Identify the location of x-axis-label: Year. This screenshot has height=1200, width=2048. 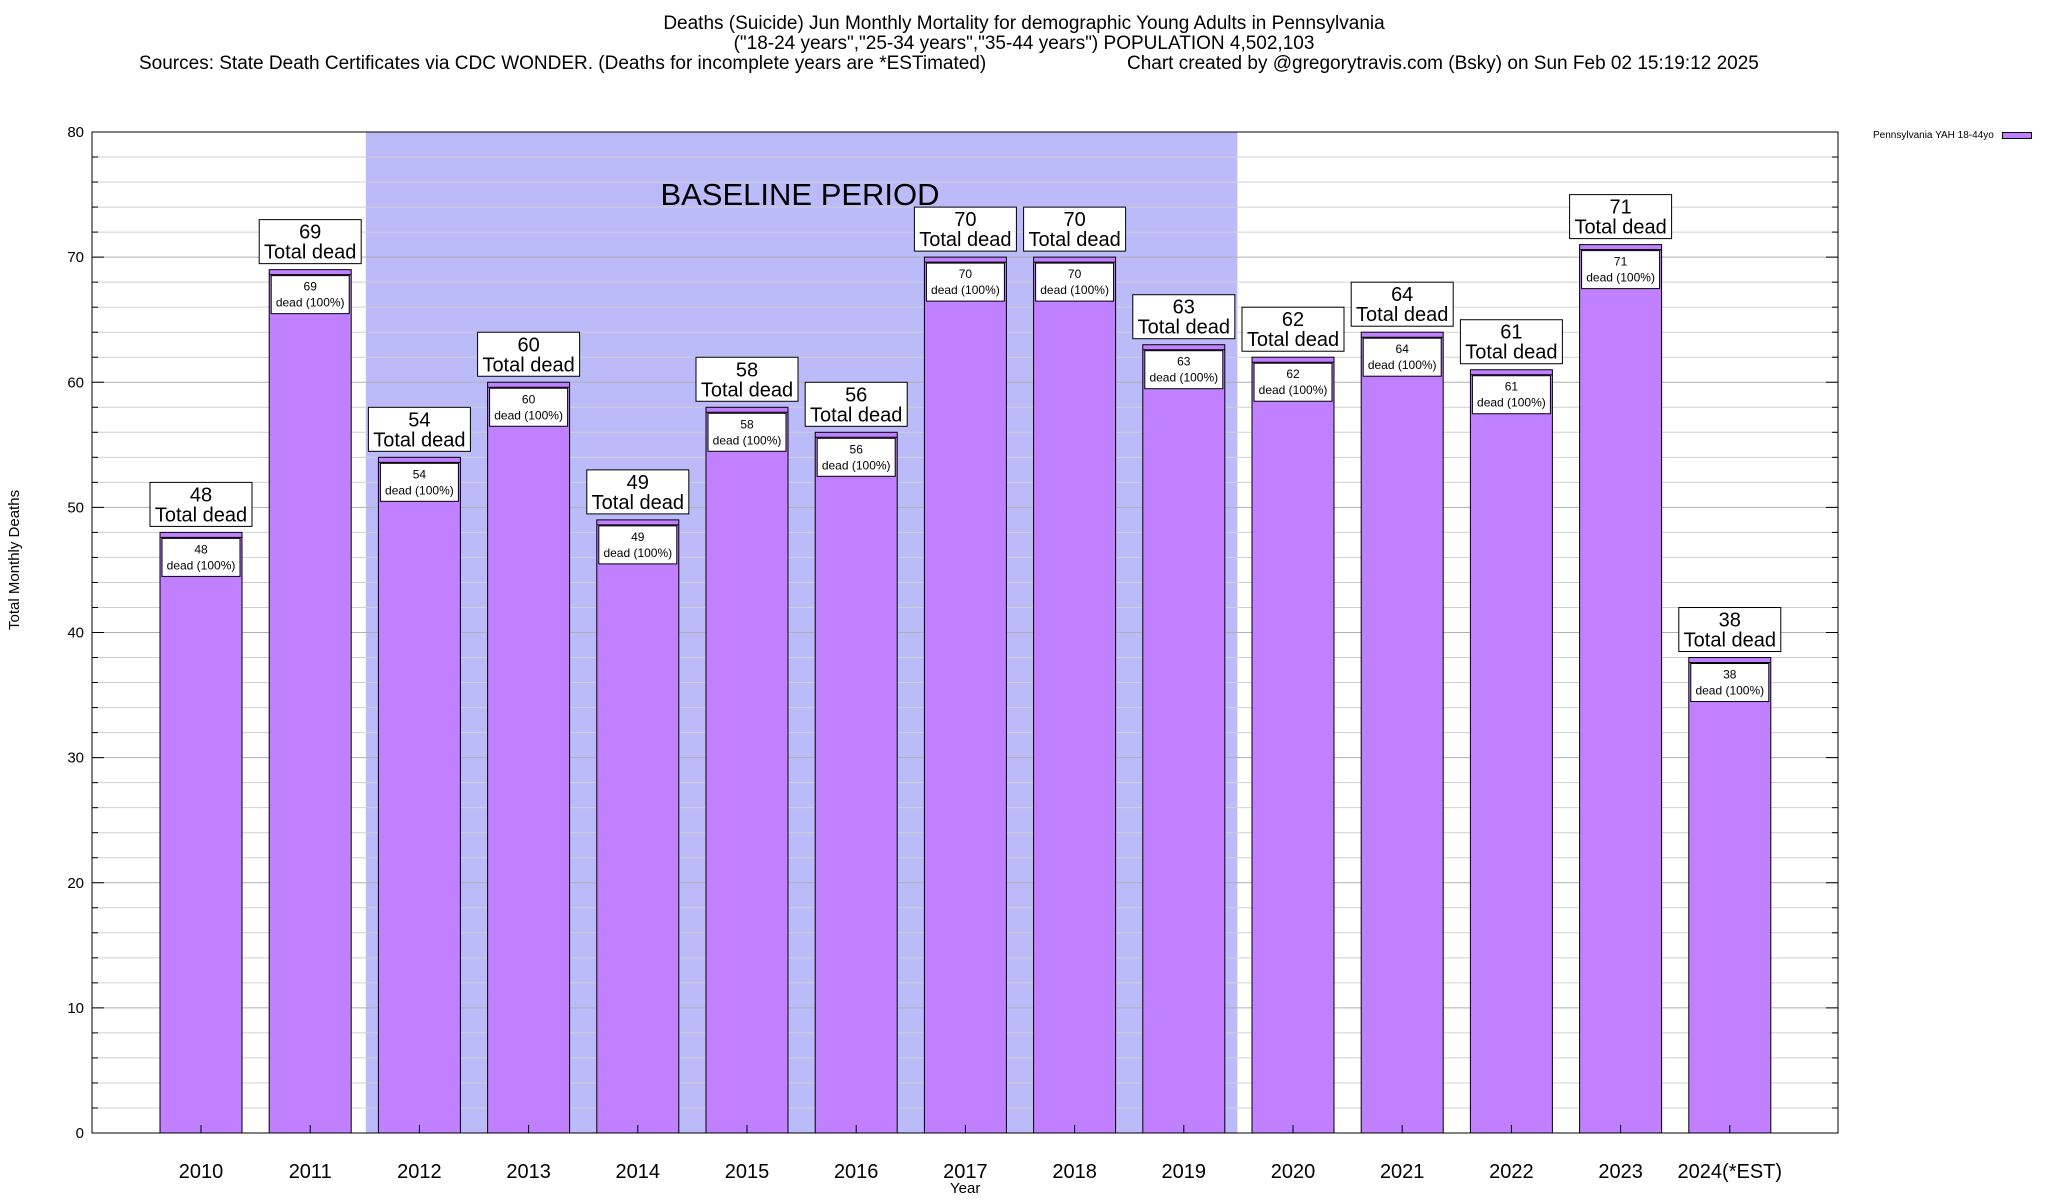
(965, 1188).